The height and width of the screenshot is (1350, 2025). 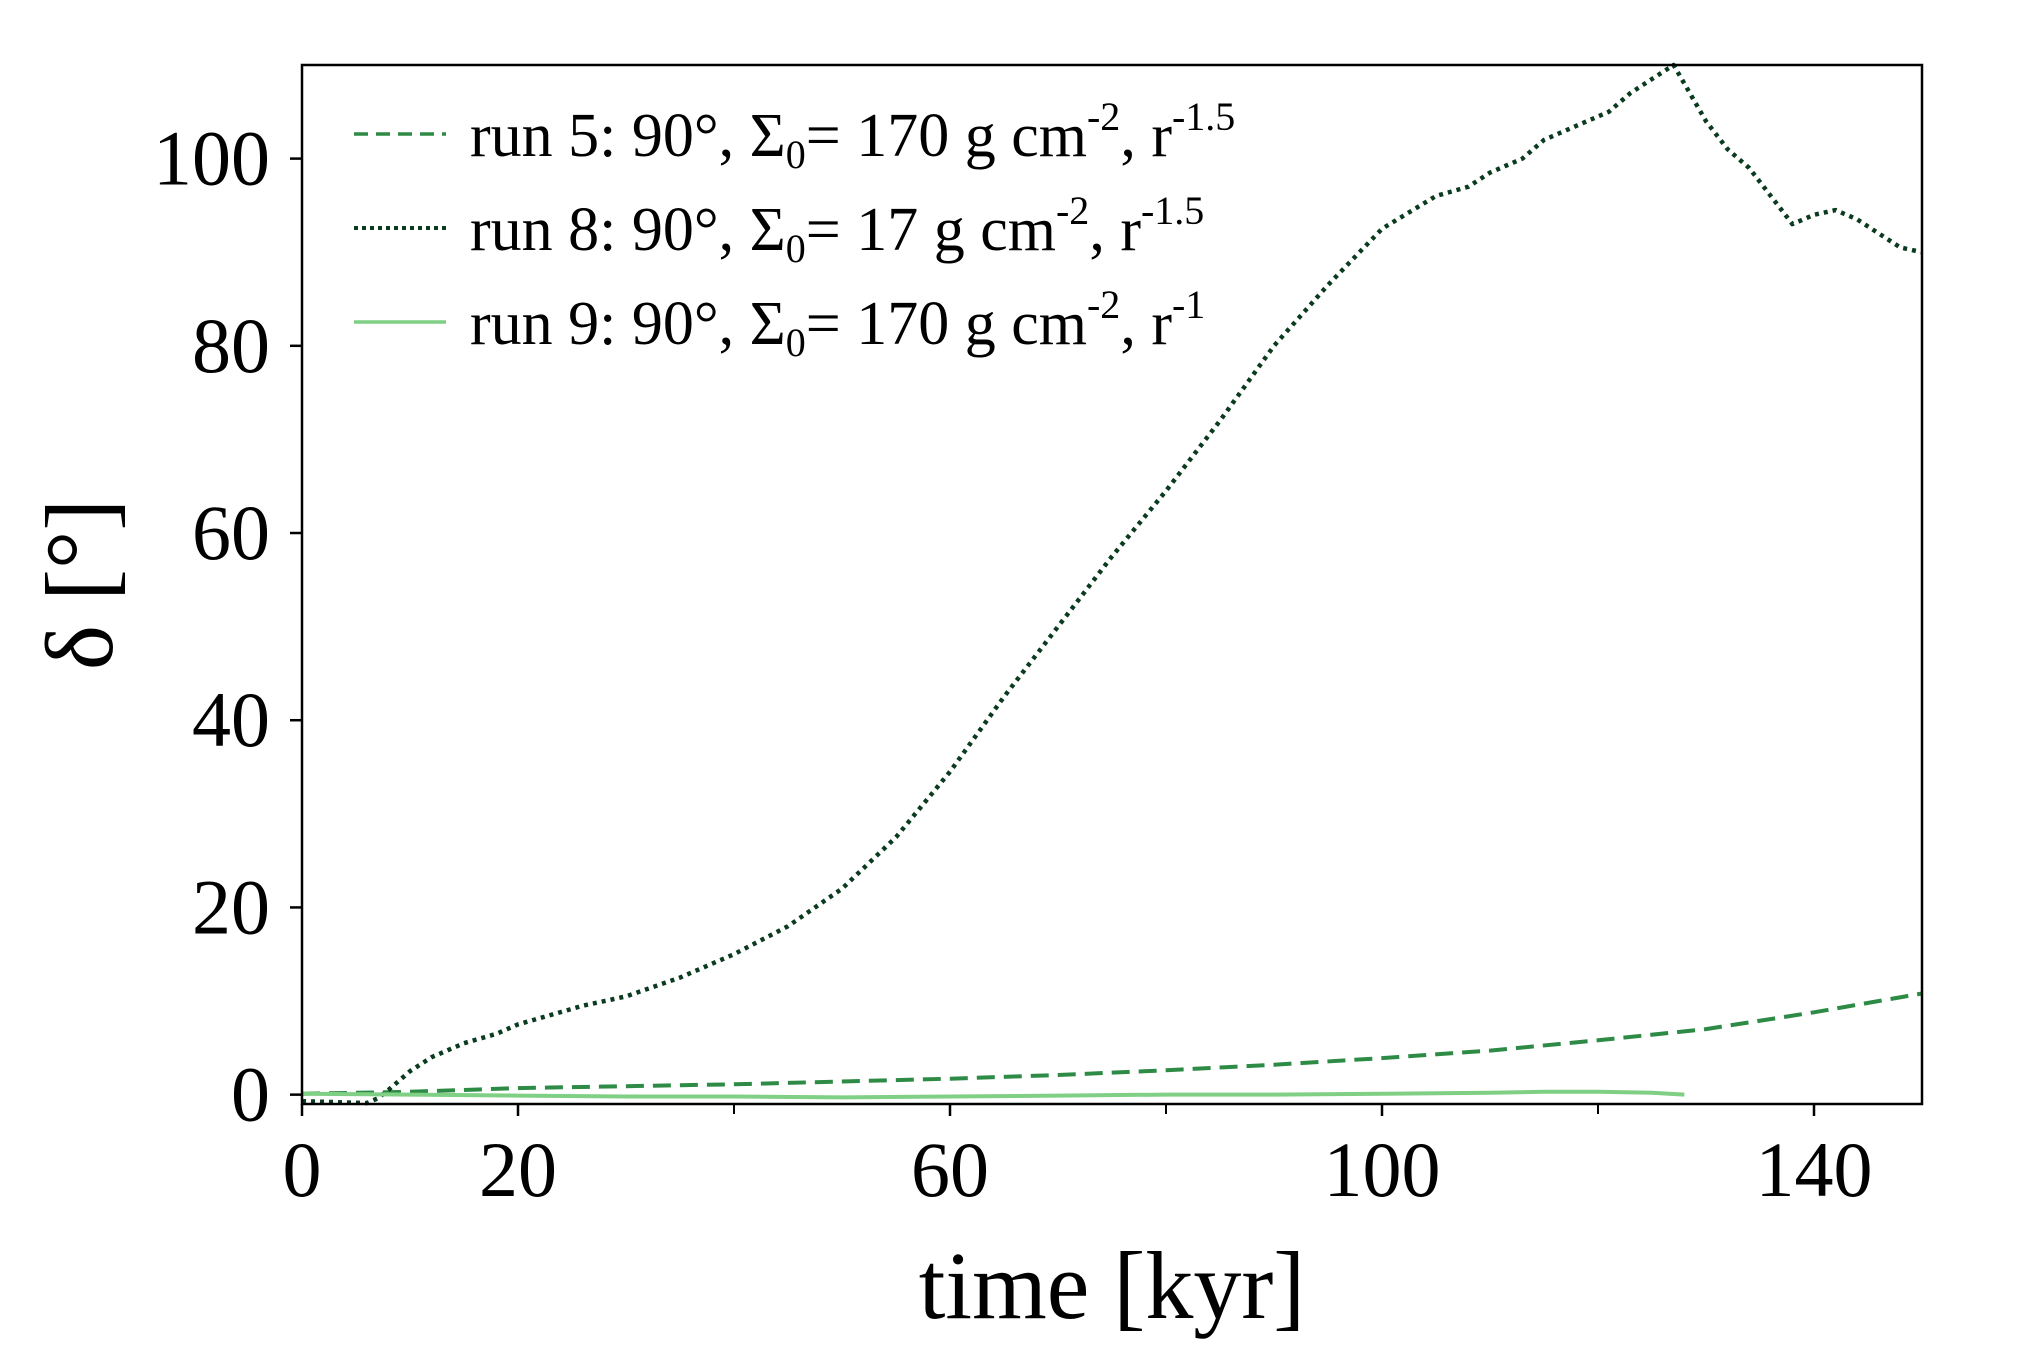 I want to click on x-axis-label: time [kyr], so click(x=1112, y=1285).